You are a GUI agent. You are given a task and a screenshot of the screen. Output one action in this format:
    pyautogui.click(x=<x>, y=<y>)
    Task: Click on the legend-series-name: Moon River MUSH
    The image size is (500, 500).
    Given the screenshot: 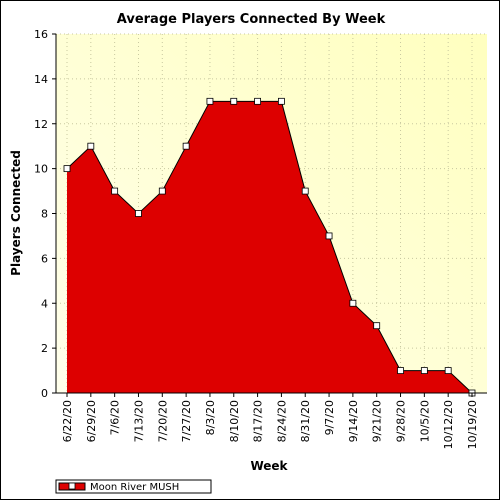 What is the action you would take?
    pyautogui.click(x=134, y=487)
    